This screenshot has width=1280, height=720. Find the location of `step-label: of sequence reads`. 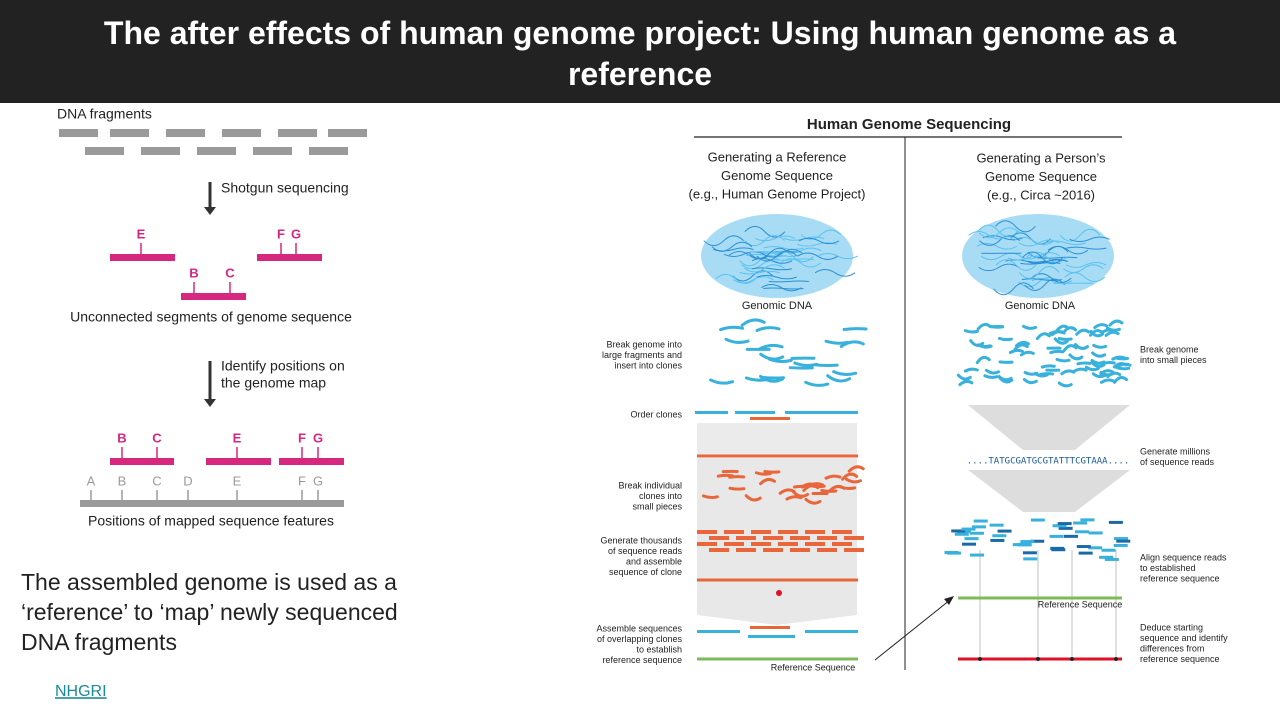

step-label: of sequence reads is located at coordinates (1177, 462).